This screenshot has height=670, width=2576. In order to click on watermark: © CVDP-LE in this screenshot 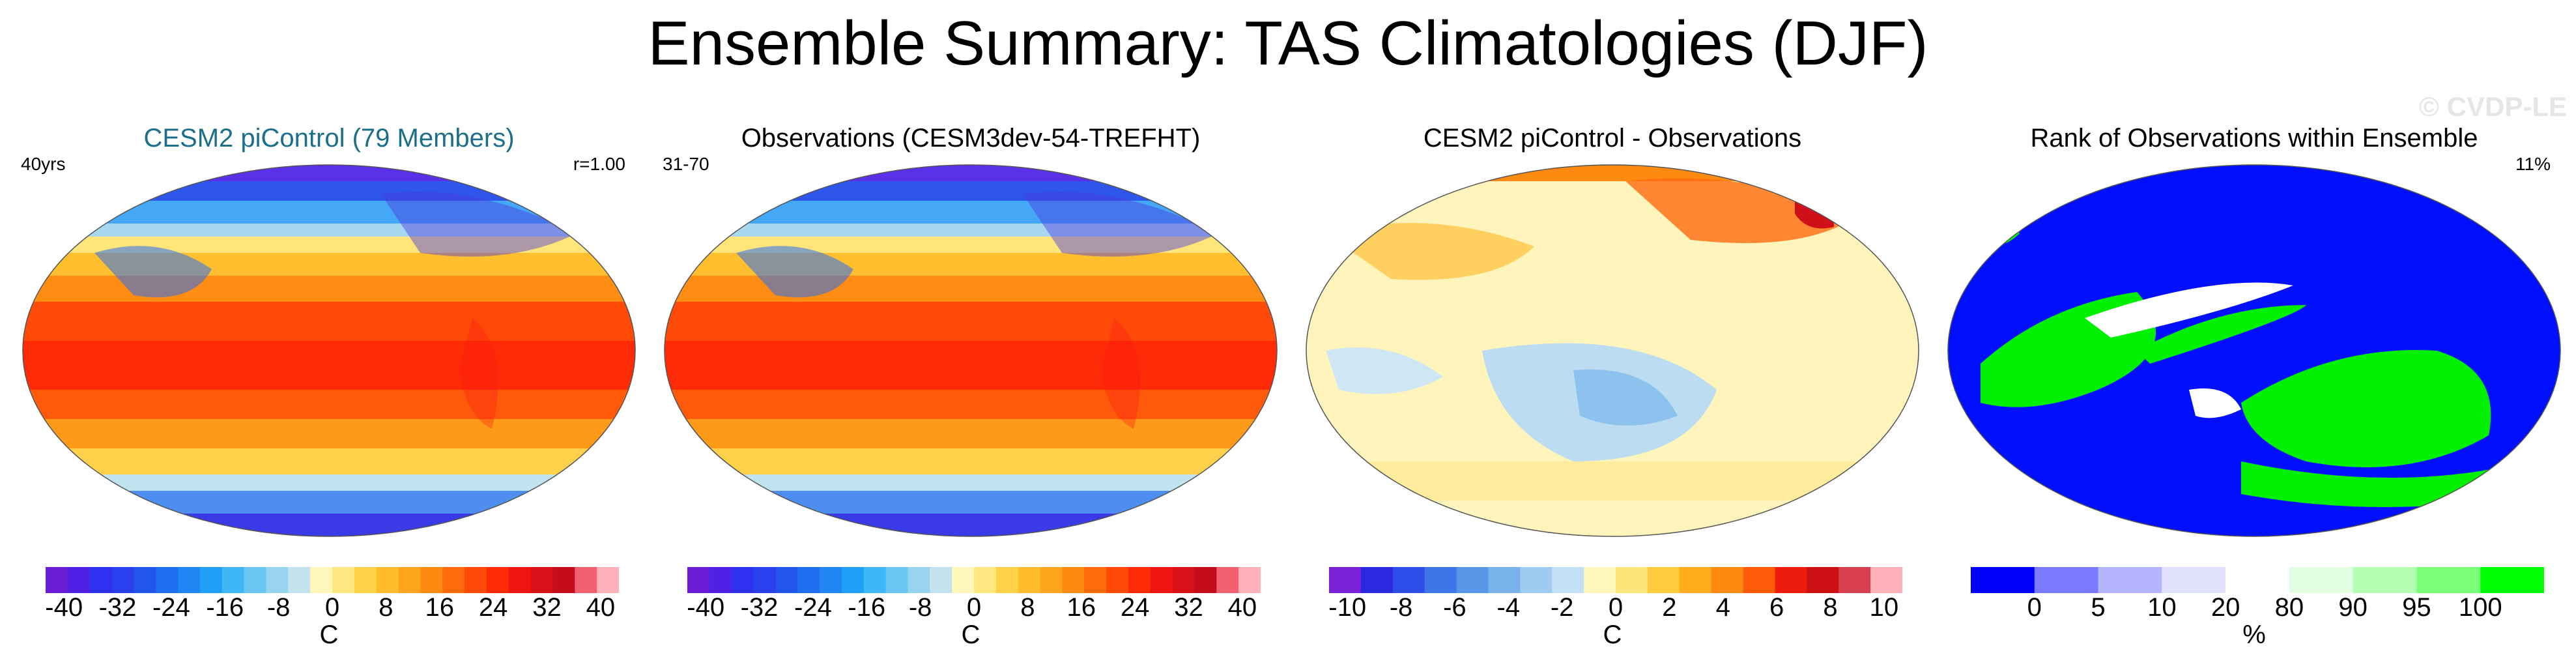, I will do `click(2493, 106)`.